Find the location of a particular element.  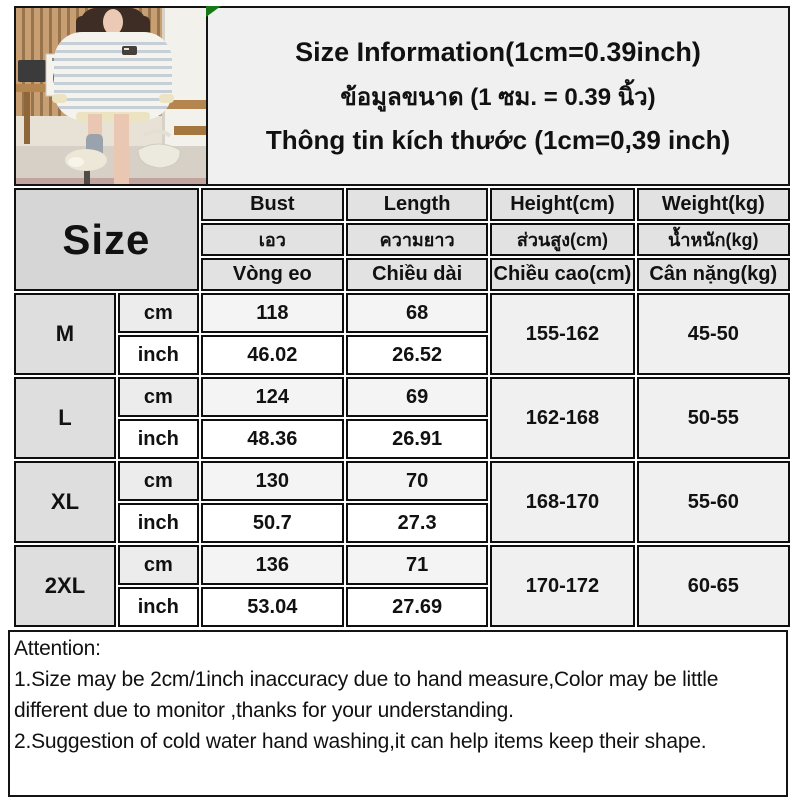

header-weight-vi: Cân nặng(kg) is located at coordinates (713, 274).